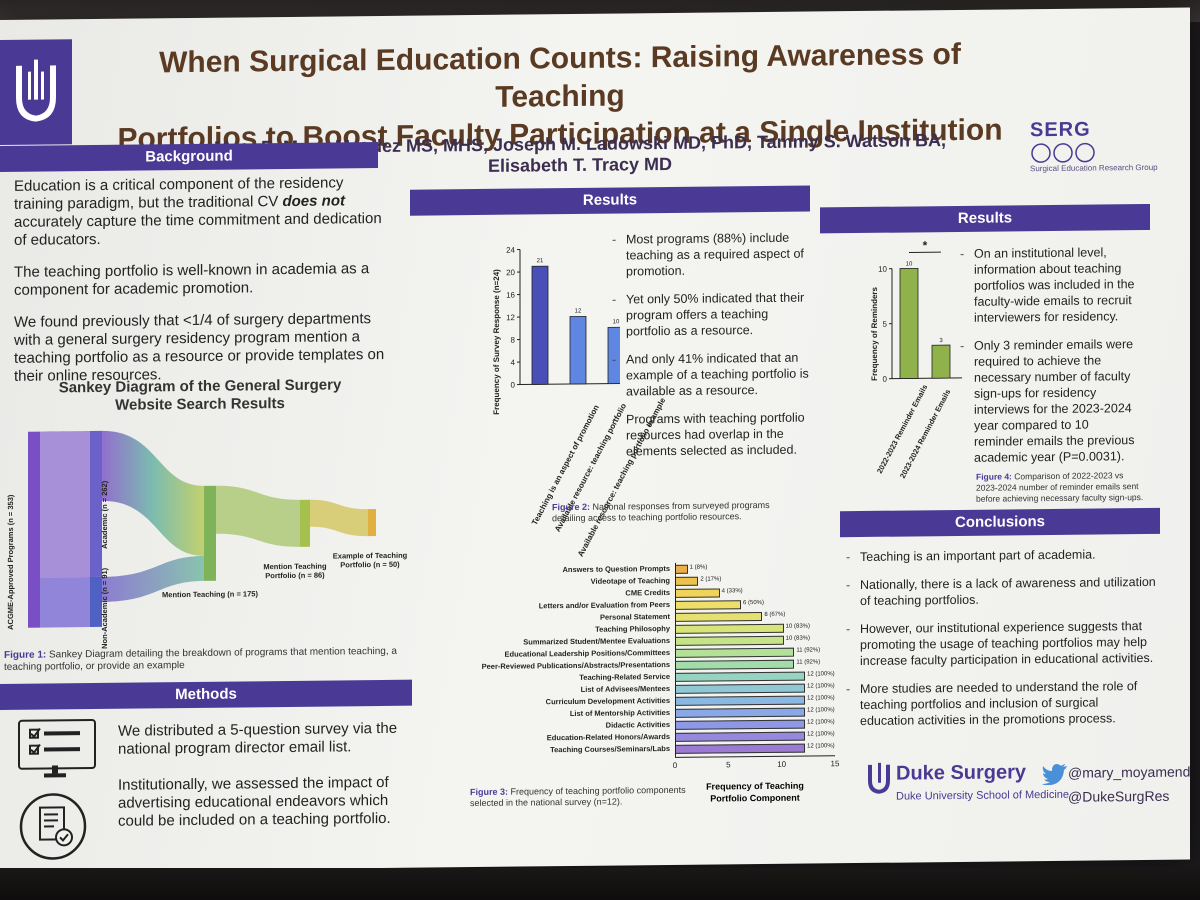 The image size is (1200, 900). Describe the element at coordinates (65, 504) in the screenshot. I see `sankey-flow-academic` at that location.